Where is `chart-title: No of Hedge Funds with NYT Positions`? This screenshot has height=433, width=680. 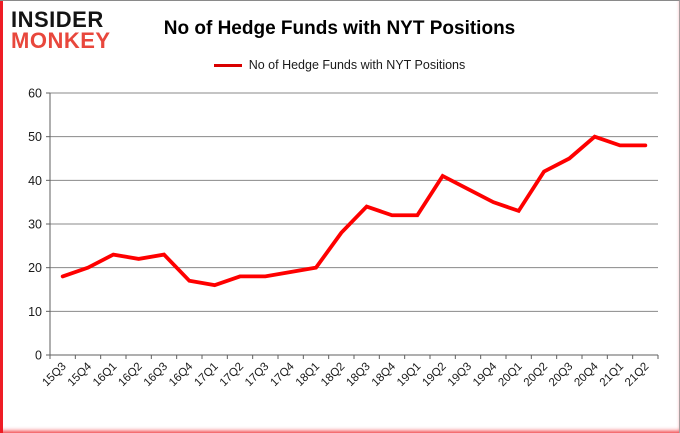 chart-title: No of Hedge Funds with NYT Positions is located at coordinates (339, 28).